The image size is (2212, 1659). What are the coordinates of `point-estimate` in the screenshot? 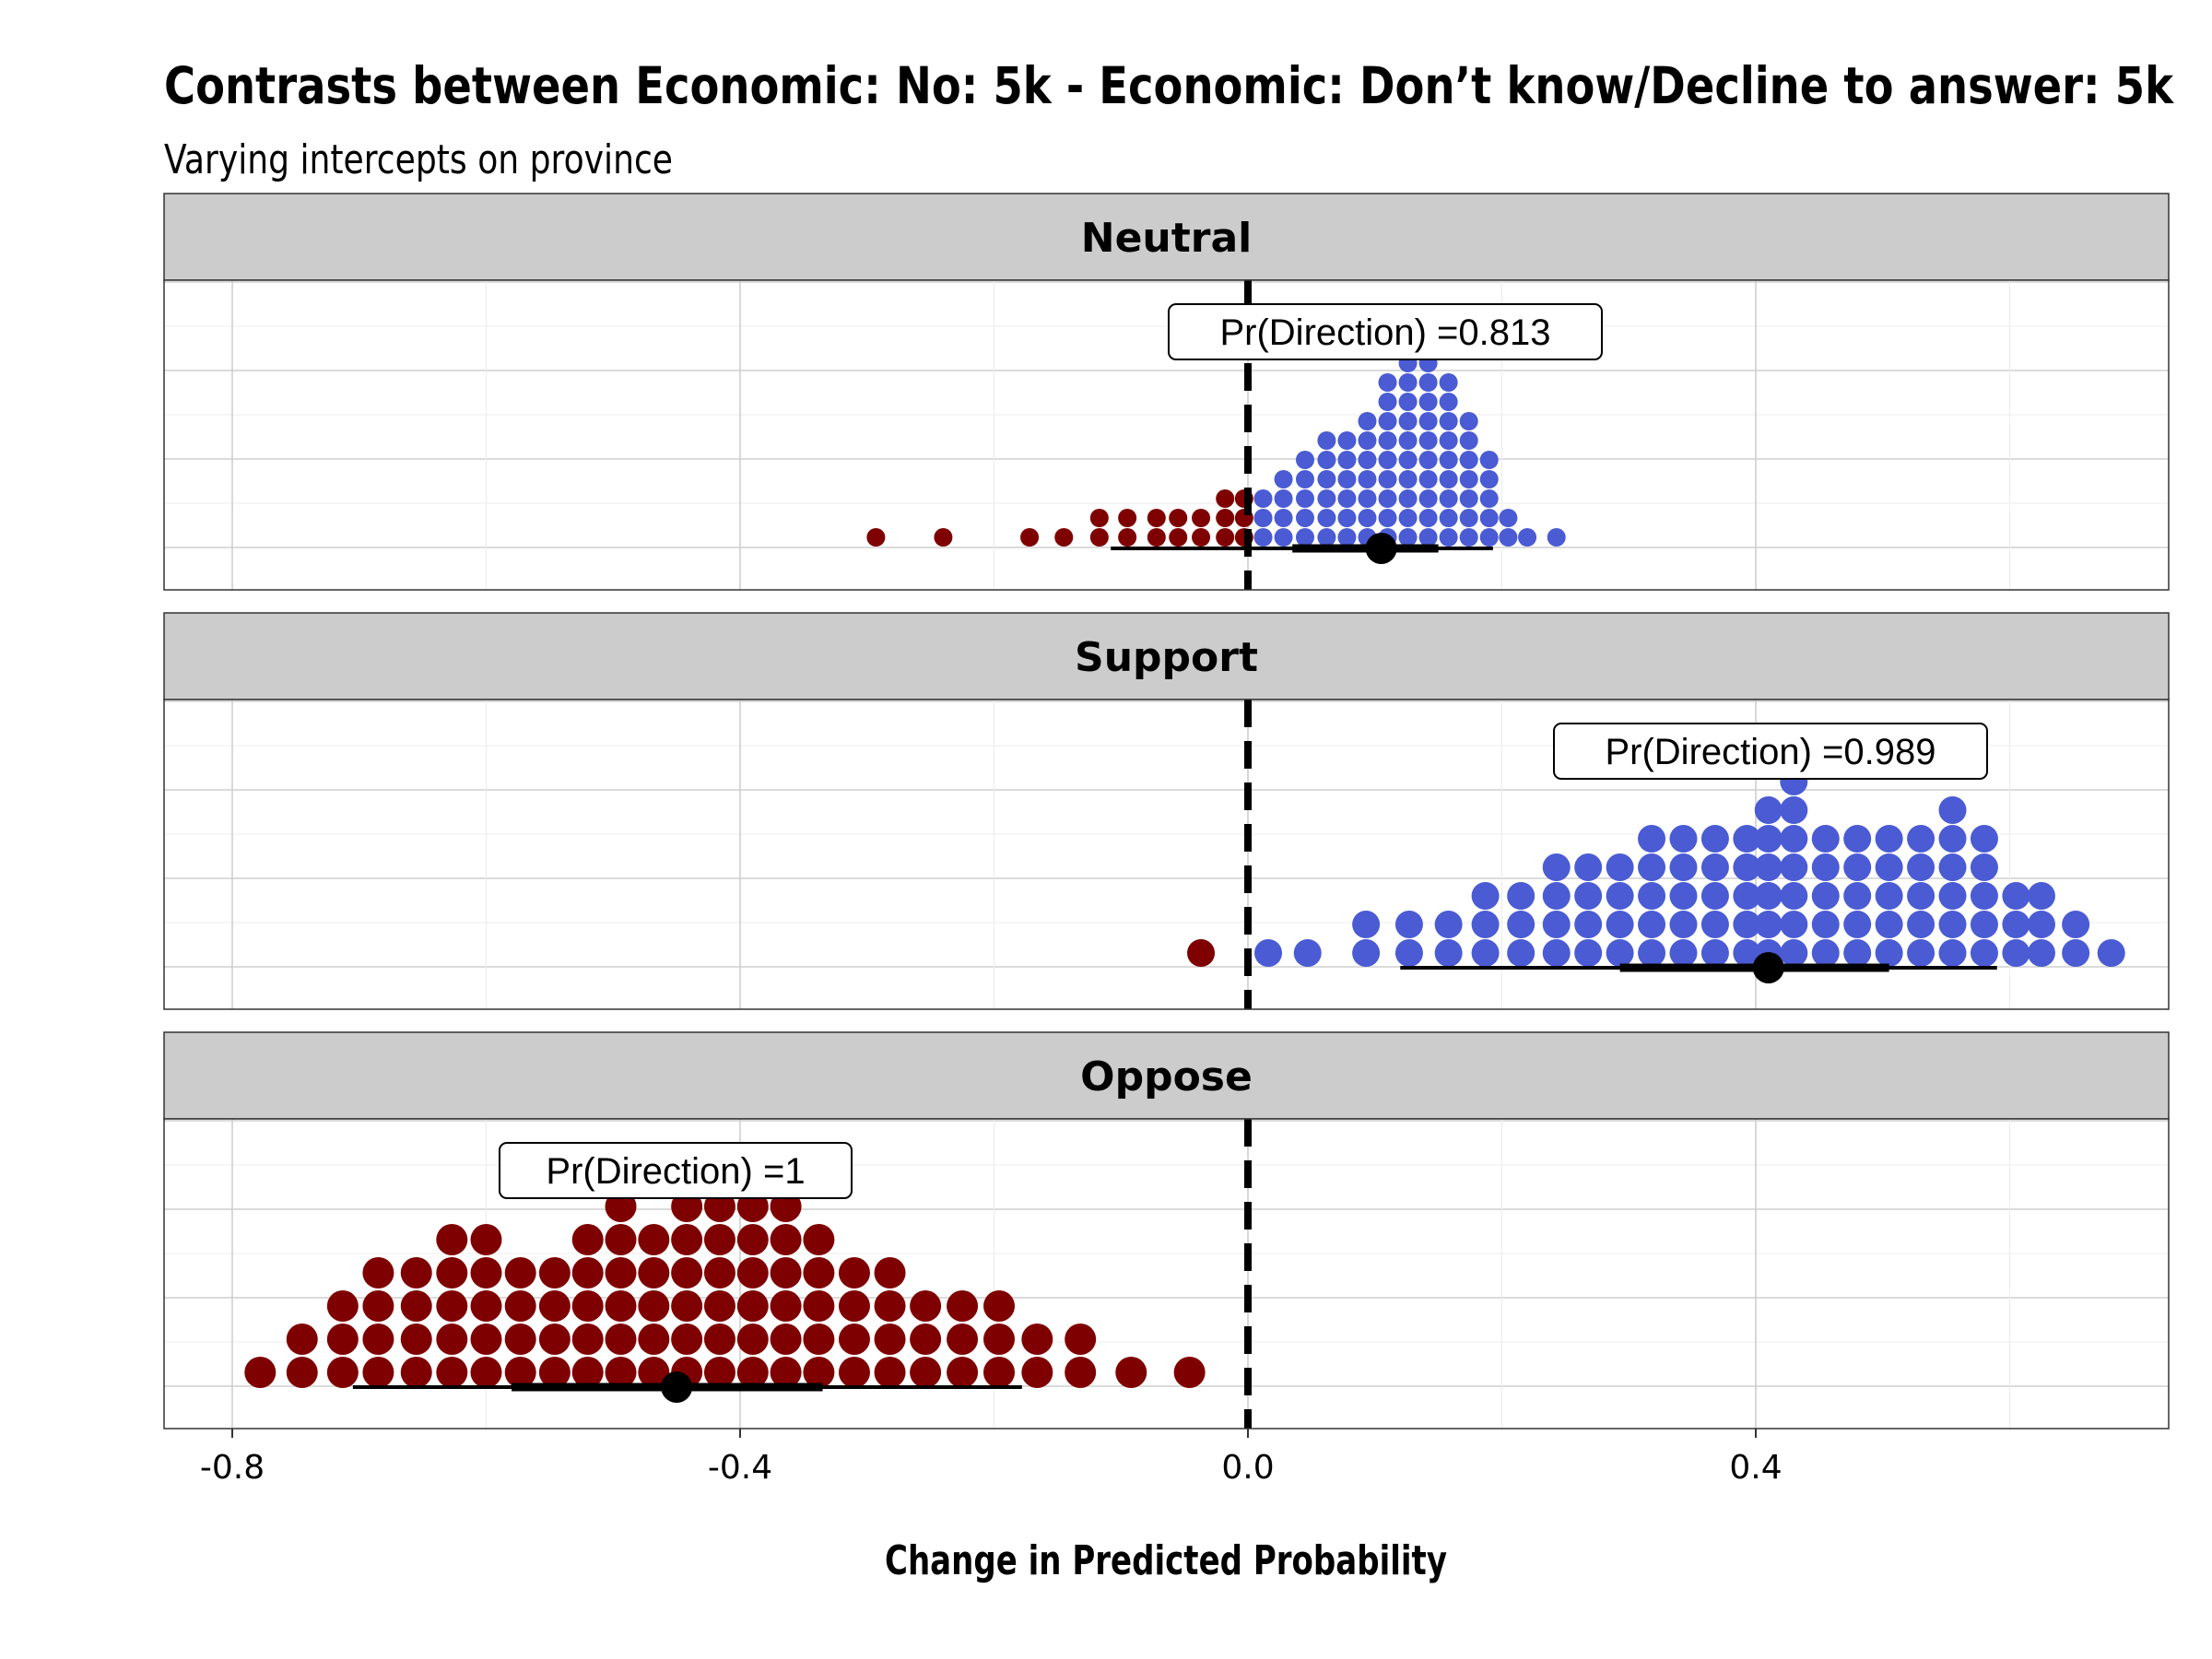 It's located at (1381, 548).